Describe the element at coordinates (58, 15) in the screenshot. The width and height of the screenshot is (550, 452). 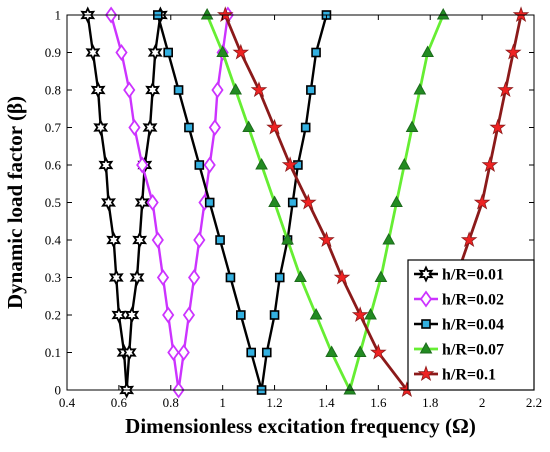
I see `y-tick-label: 1` at that location.